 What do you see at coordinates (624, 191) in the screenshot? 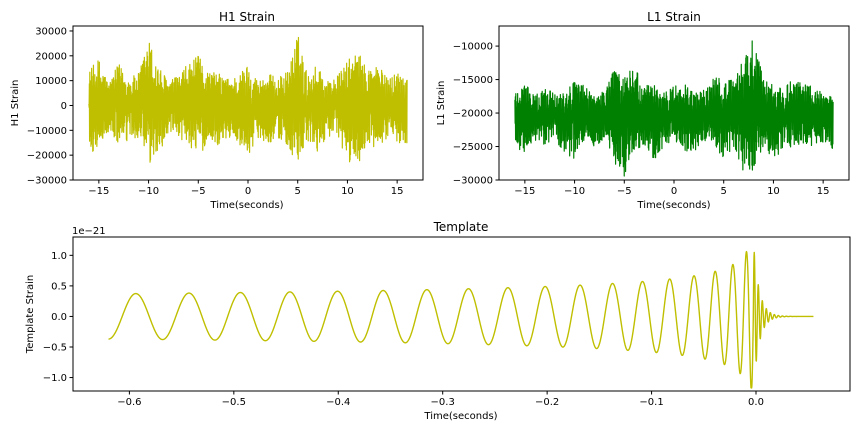
I see `l1-x-tick-label: −5` at bounding box center [624, 191].